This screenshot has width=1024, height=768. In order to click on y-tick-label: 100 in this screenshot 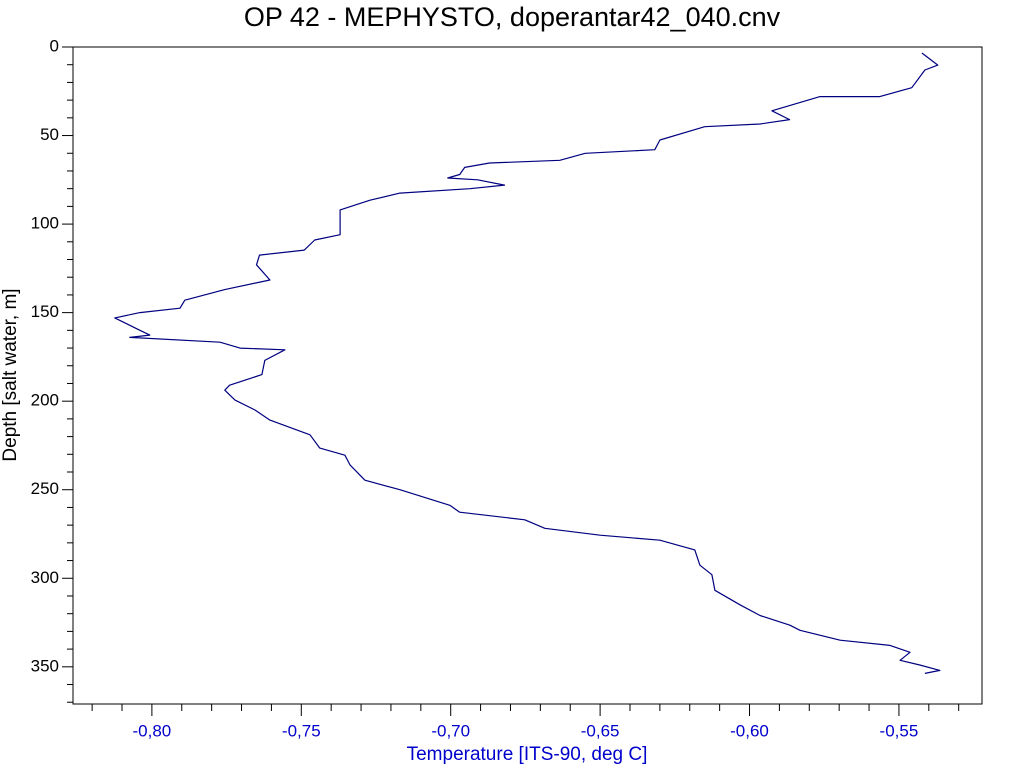, I will do `click(45, 223)`.